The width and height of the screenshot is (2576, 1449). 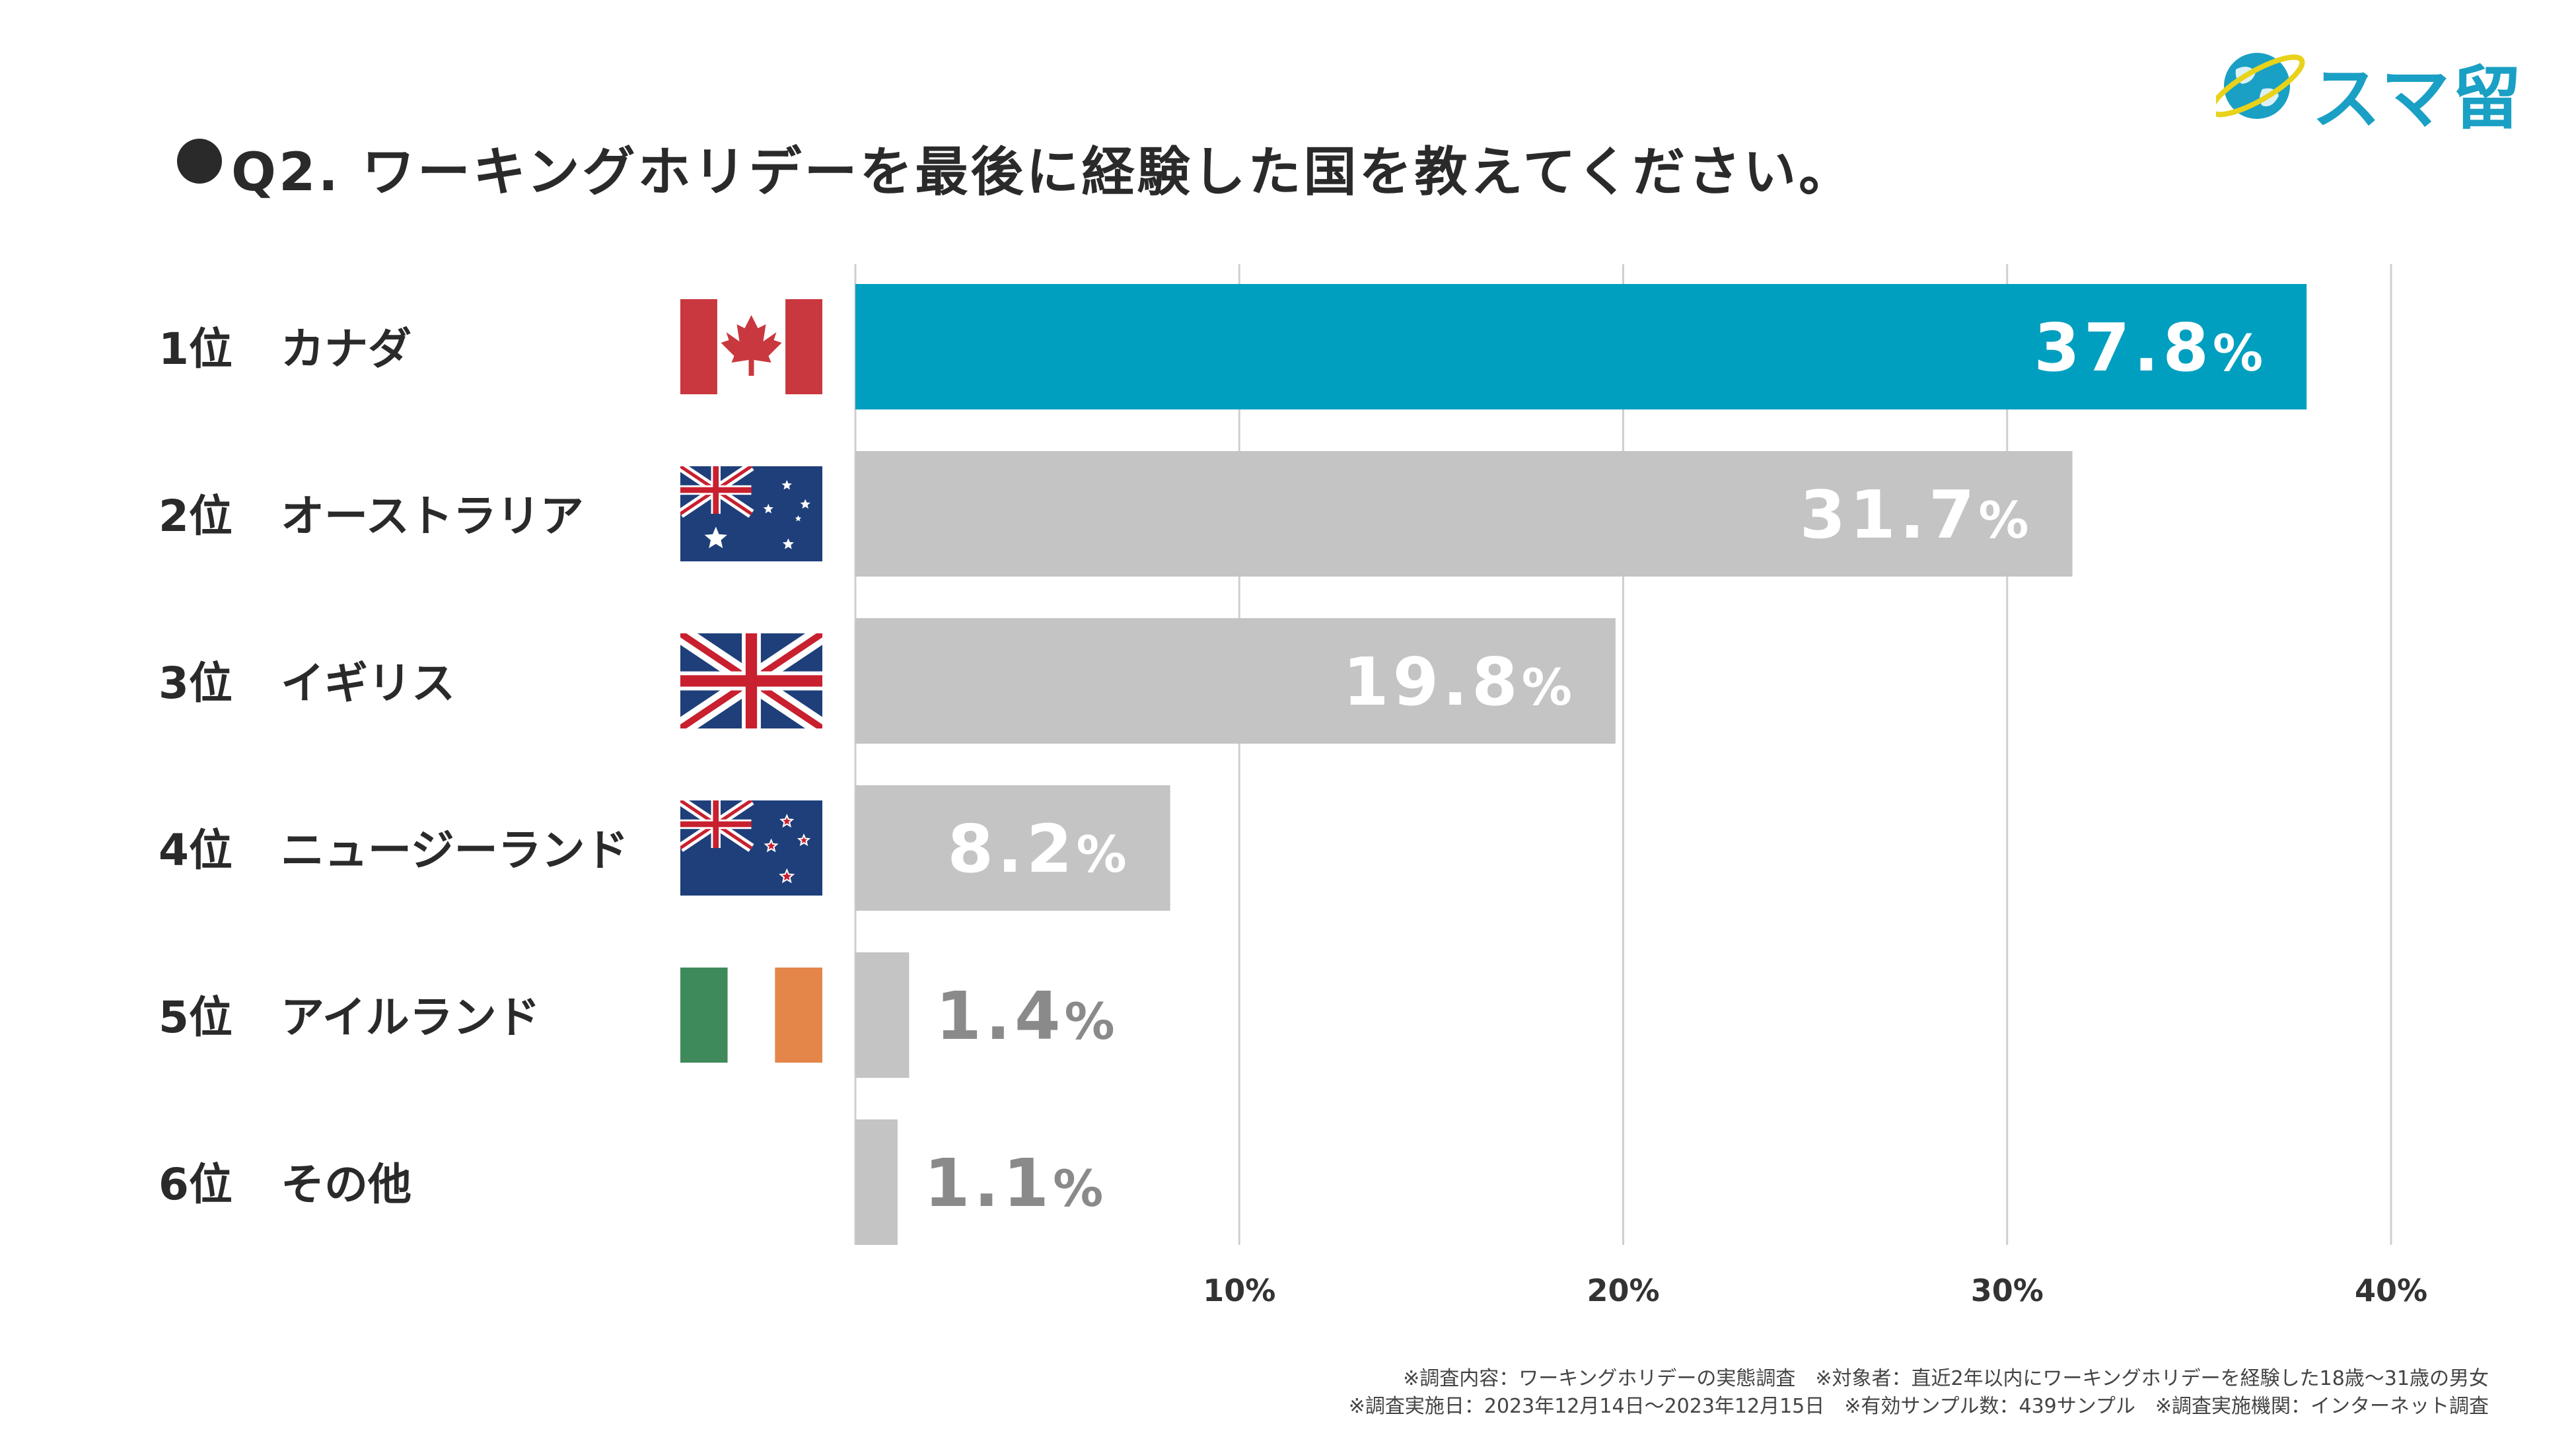 What do you see at coordinates (2391, 1291) in the screenshot?
I see `x-tick-label: 40%` at bounding box center [2391, 1291].